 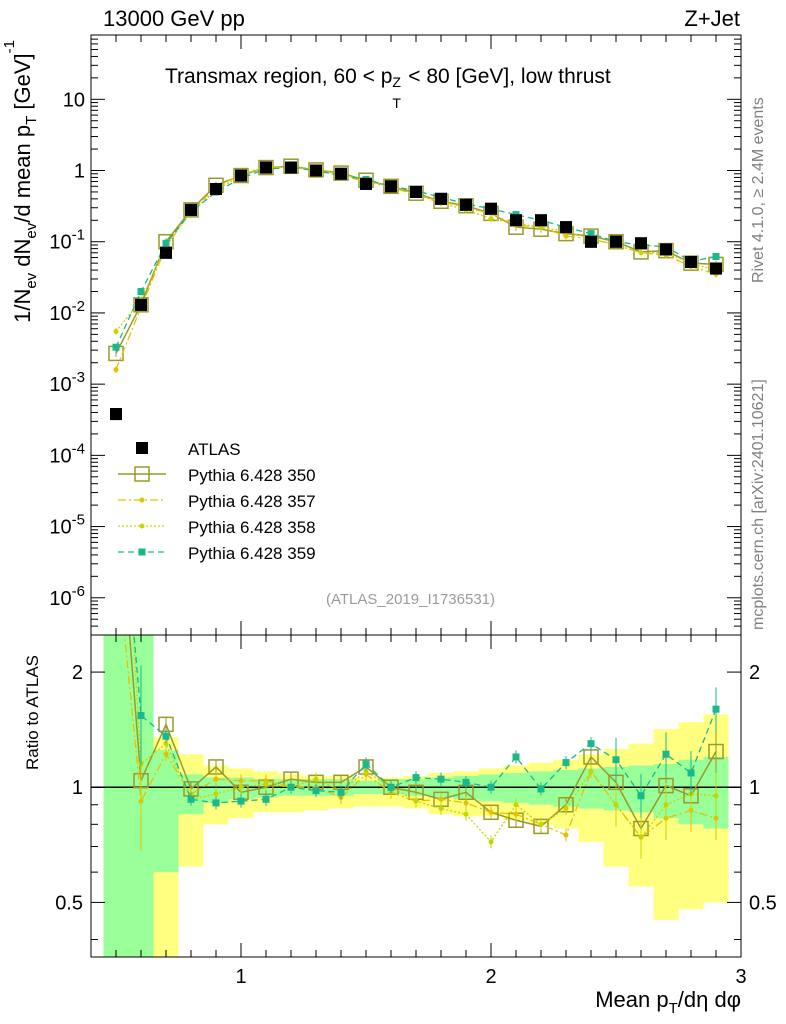 I want to click on legend-pythia-6-428-357-marker, so click(x=142, y=500).